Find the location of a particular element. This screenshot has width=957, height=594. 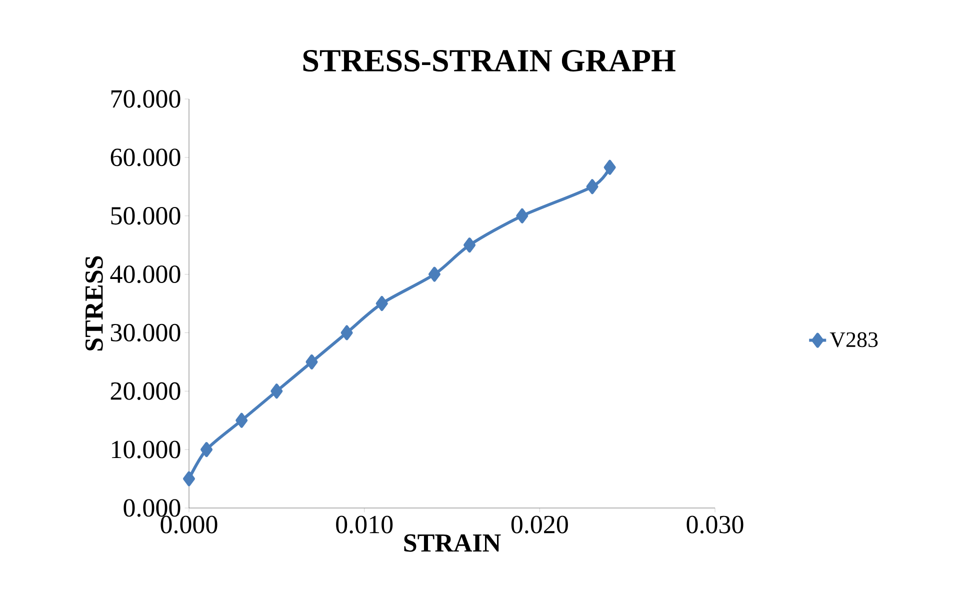

y-tick-label: 50.000 is located at coordinates (145, 216).